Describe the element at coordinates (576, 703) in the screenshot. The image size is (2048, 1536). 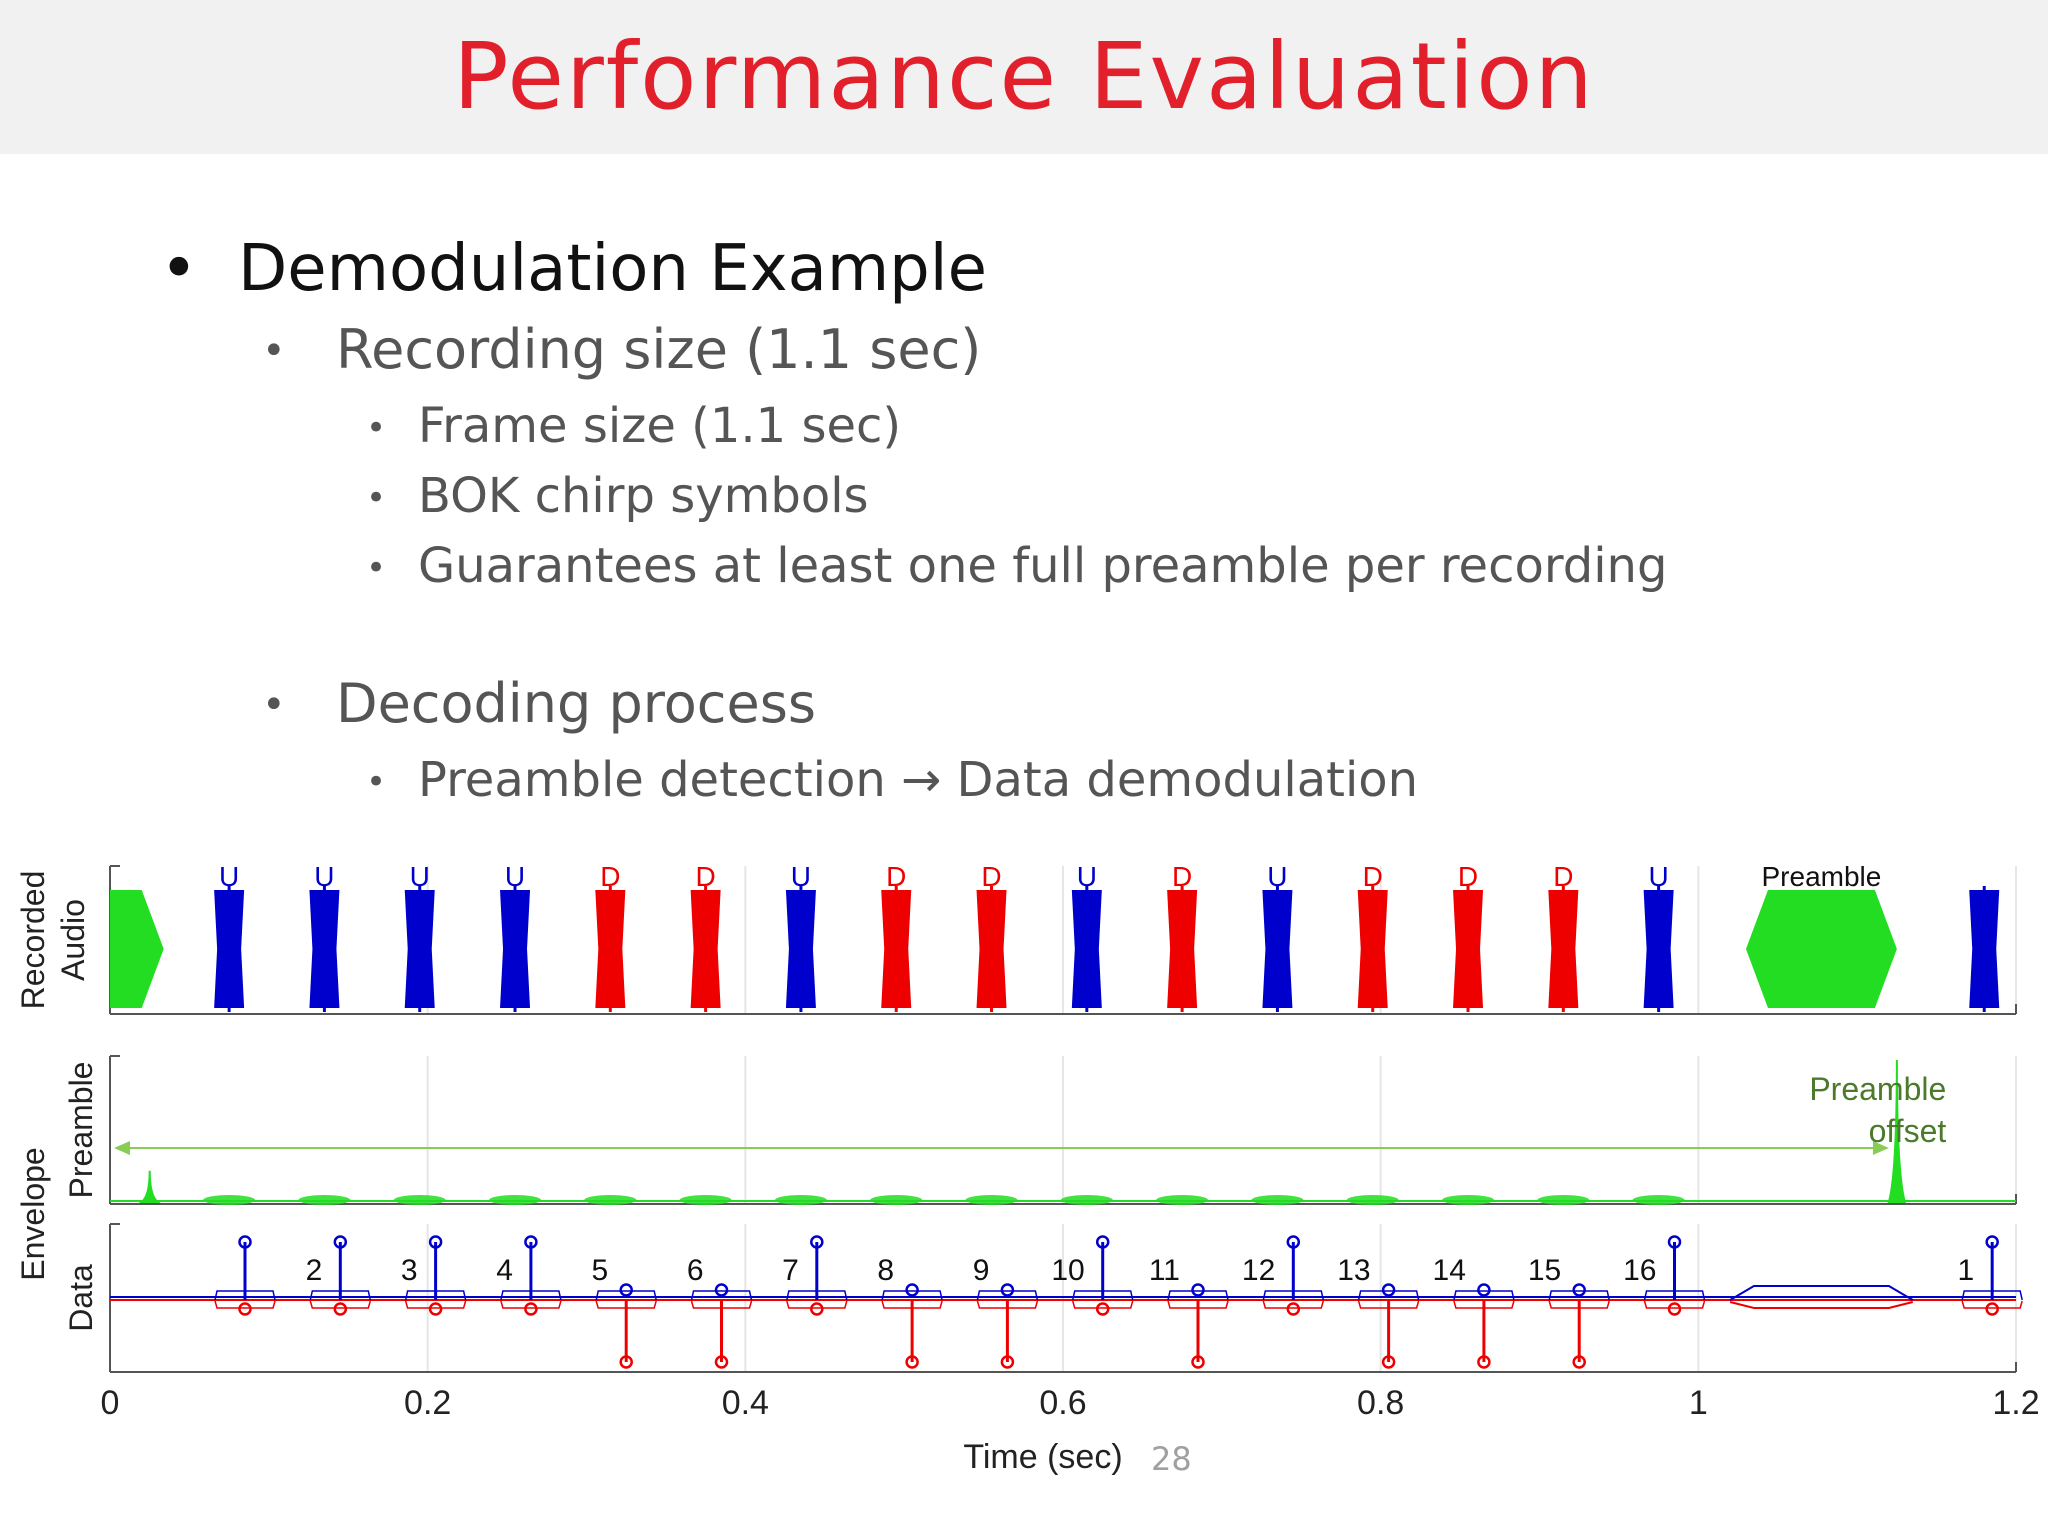
I see `bullet-text: Decoding process` at that location.